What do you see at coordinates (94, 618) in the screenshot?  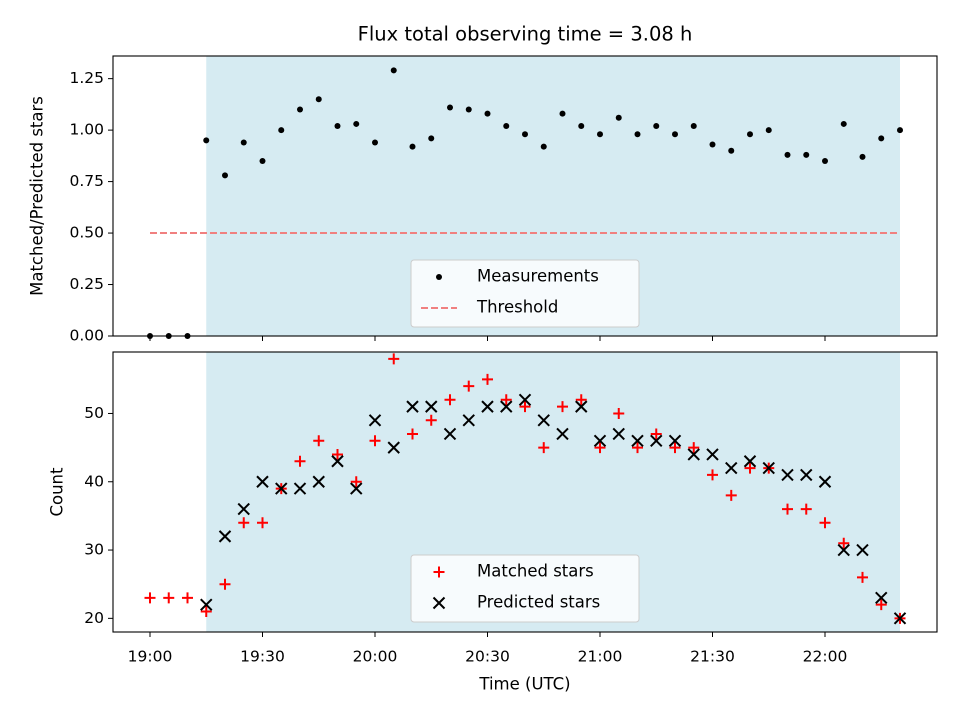 I see `y-tick-label: 20` at bounding box center [94, 618].